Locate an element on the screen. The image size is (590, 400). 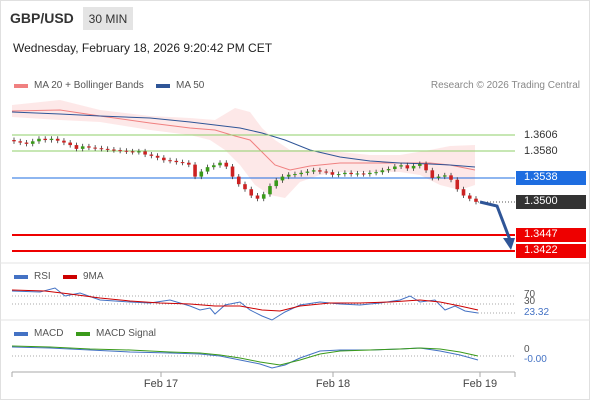
rsi-level-70-label: 70 is located at coordinates (530, 294).